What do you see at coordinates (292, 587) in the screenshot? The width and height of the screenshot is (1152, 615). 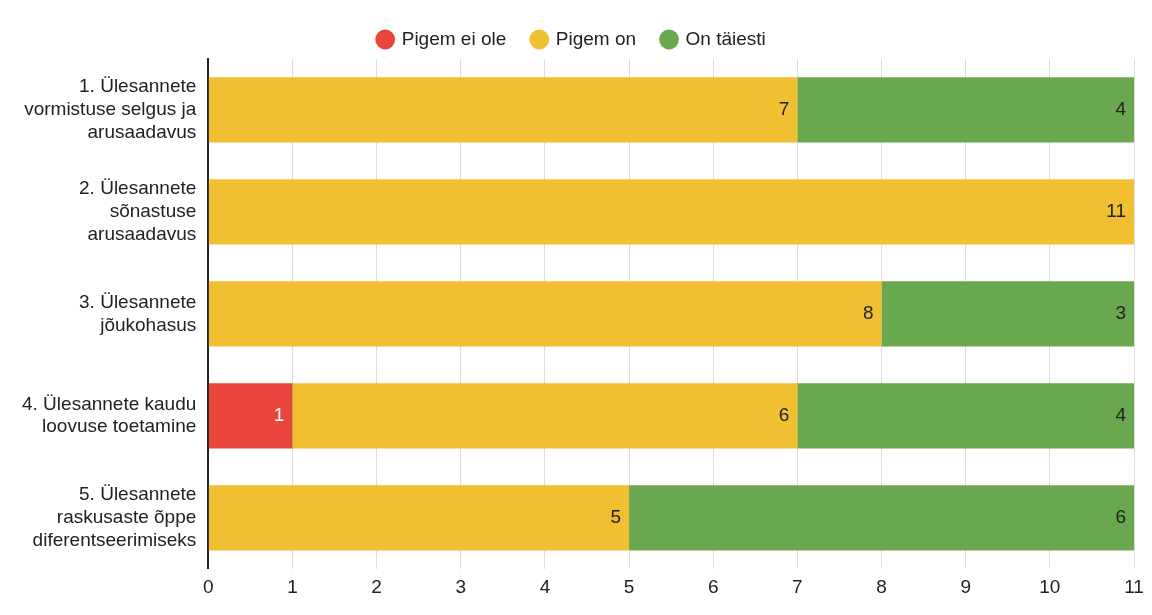 I see `x-tick-label: 1` at bounding box center [292, 587].